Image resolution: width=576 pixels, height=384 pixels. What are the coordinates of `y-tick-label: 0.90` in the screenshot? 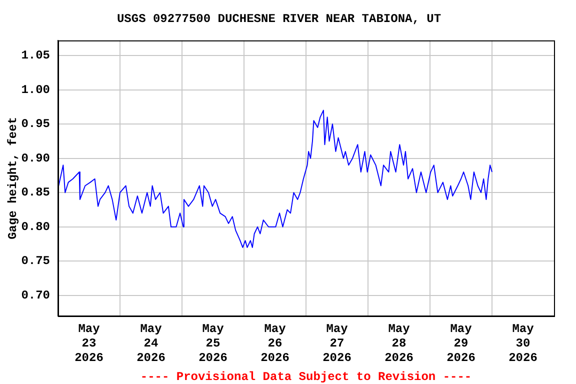 It's located at (35, 158).